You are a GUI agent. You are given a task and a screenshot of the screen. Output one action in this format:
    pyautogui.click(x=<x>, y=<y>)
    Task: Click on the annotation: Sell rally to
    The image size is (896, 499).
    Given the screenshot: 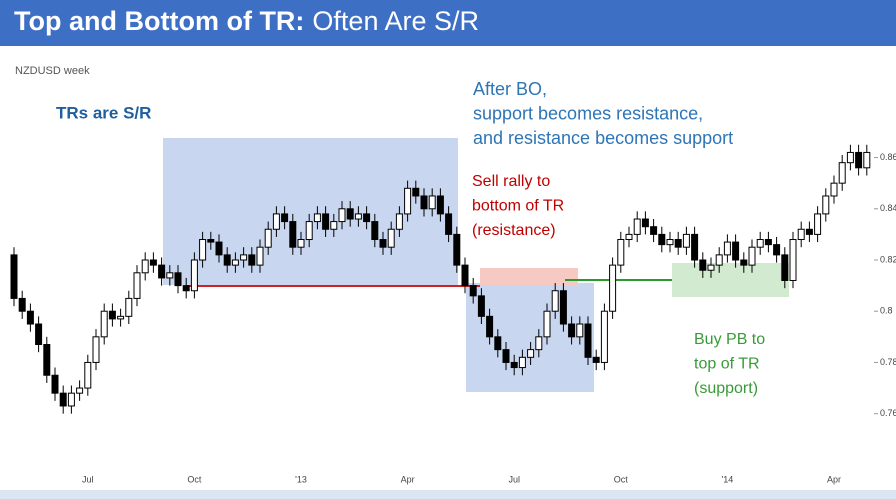 What is the action you would take?
    pyautogui.click(x=511, y=181)
    